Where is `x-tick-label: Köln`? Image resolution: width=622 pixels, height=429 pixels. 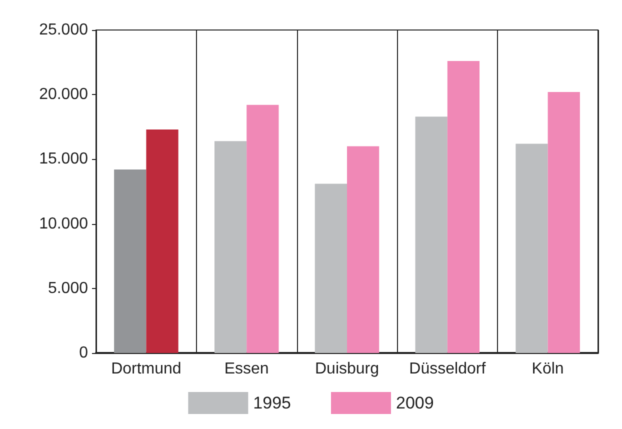
x-tick-label: Köln is located at coordinates (548, 369).